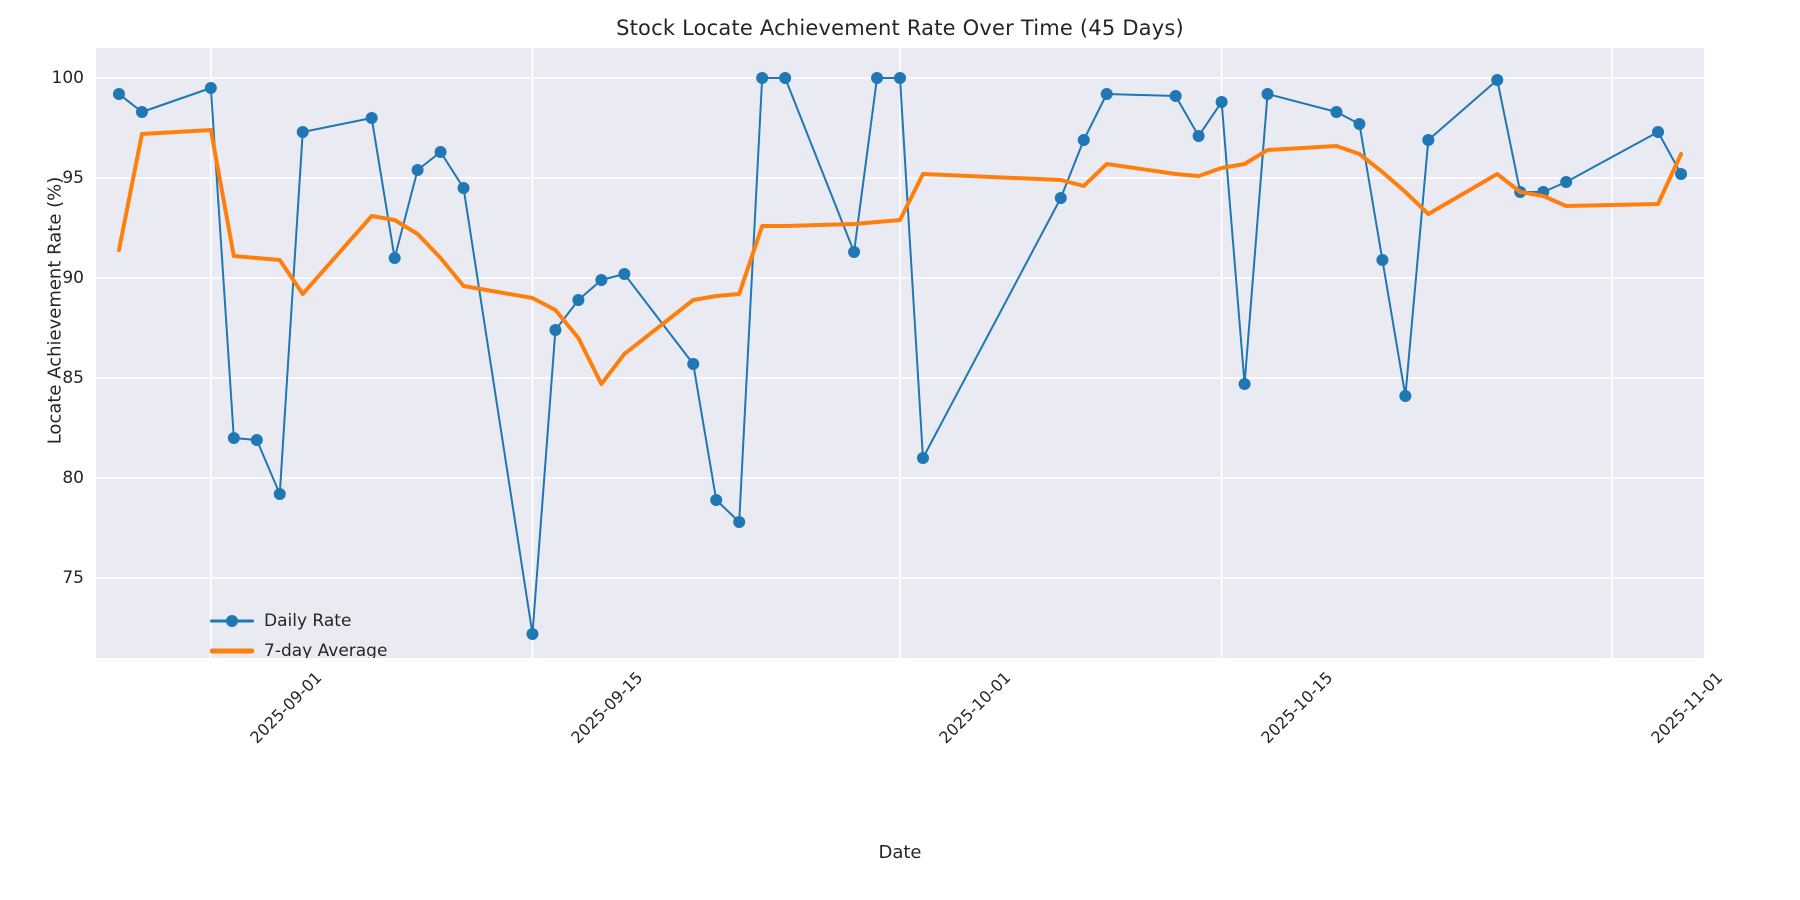 The image size is (1800, 900). I want to click on y-tick-label: 80, so click(73, 478).